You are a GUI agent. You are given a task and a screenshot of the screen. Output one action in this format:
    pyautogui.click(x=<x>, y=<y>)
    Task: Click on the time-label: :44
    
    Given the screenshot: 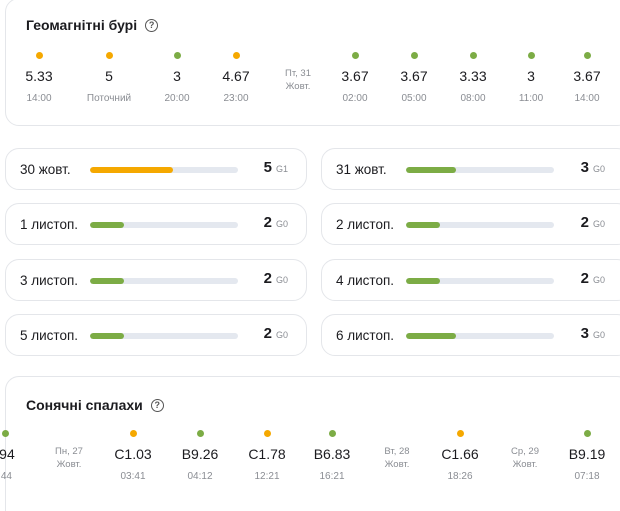 What is the action you would take?
    pyautogui.click(x=6, y=476)
    